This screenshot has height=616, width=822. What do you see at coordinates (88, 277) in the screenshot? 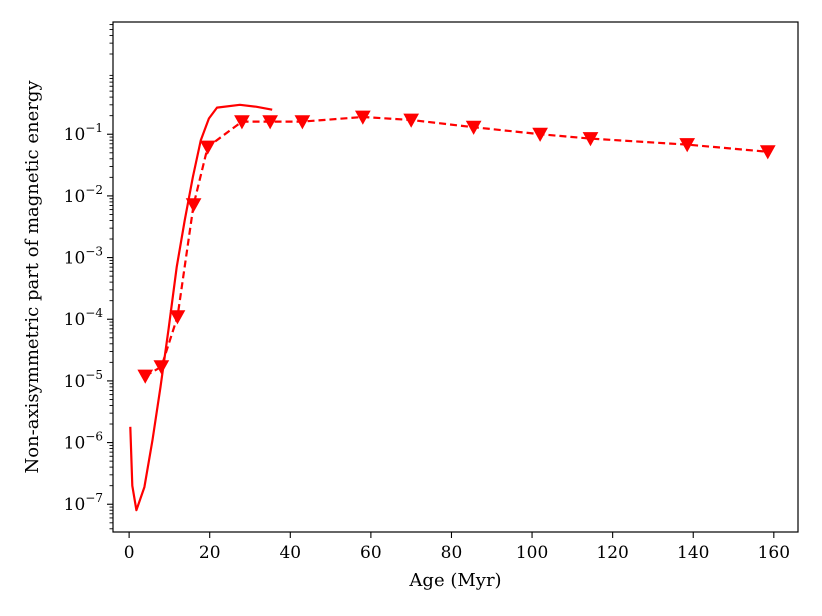
I see `y-axis-ticks: 10⁻⁷ 10⁻⁶ 10⁻⁵ 10⁻⁴ 10⁻³ 10⁻² 10⁻¹` at bounding box center [88, 277].